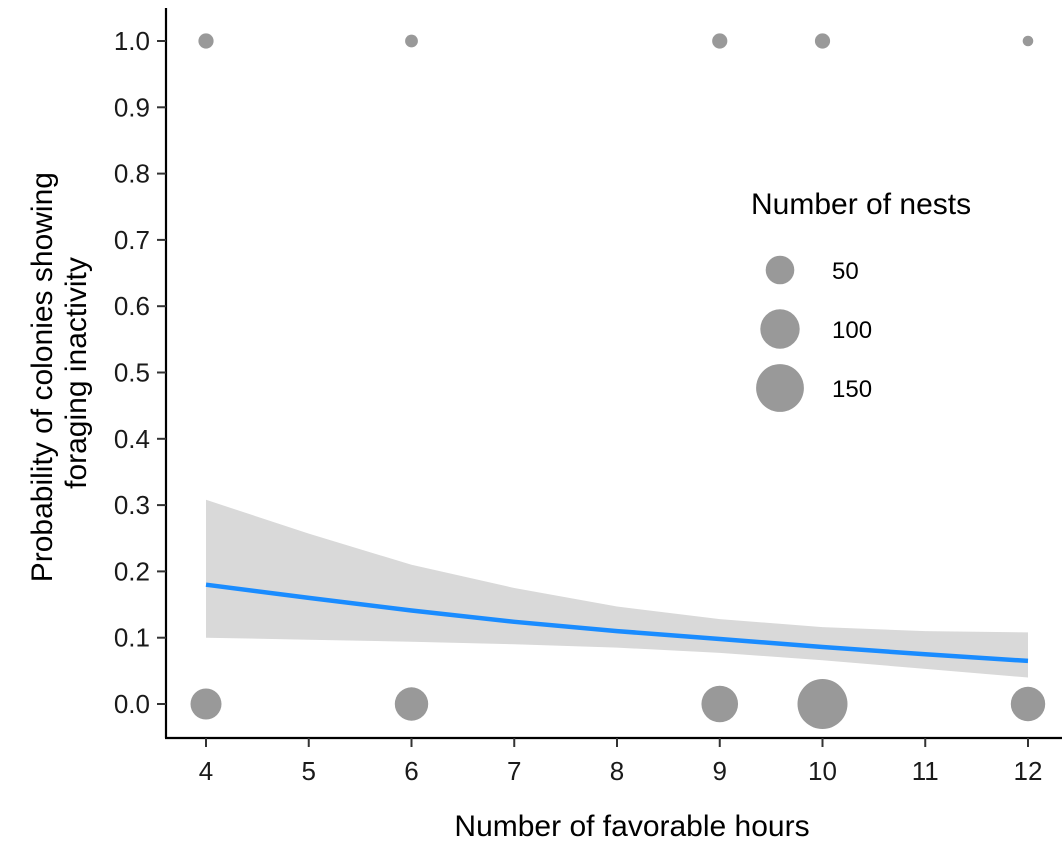 The width and height of the screenshot is (1064, 846). What do you see at coordinates (720, 771) in the screenshot?
I see `x-tick-label: 9` at bounding box center [720, 771].